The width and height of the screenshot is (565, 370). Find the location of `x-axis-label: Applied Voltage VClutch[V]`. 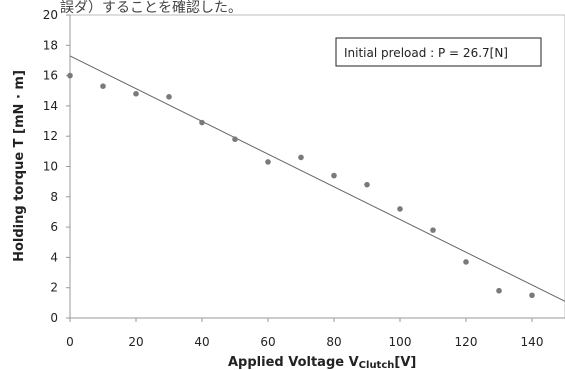

x-axis-label: Applied Voltage VClutch[V] is located at coordinates (322, 362).